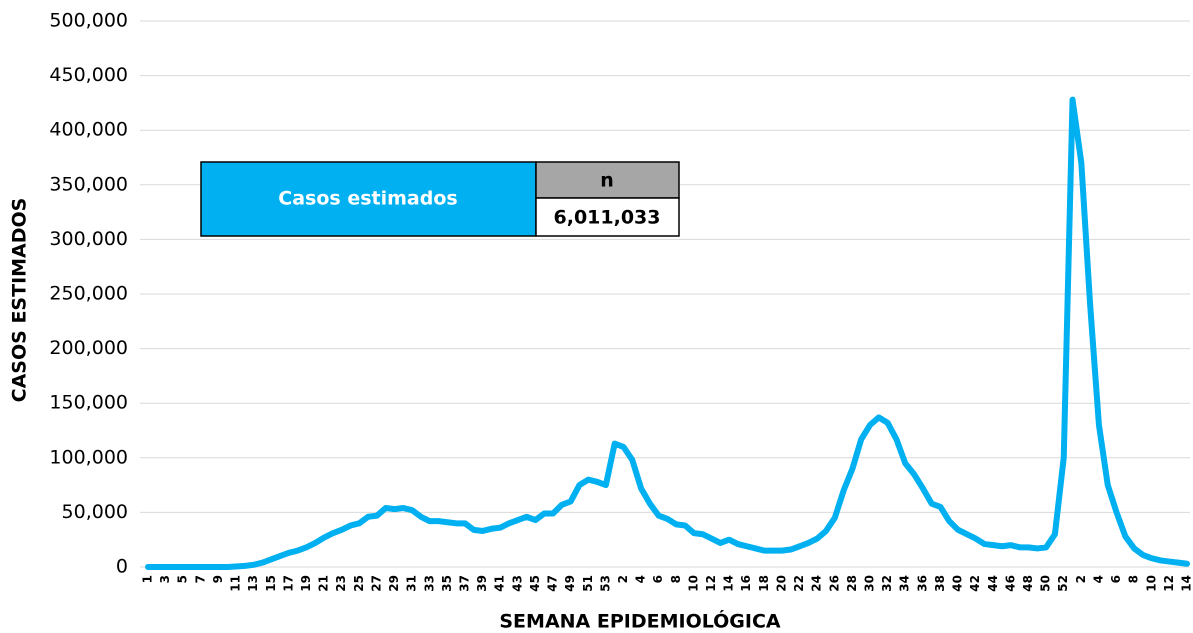 This screenshot has height=633, width=1193. Describe the element at coordinates (88, 184) in the screenshot. I see `y-tick-label: 350,000` at that location.